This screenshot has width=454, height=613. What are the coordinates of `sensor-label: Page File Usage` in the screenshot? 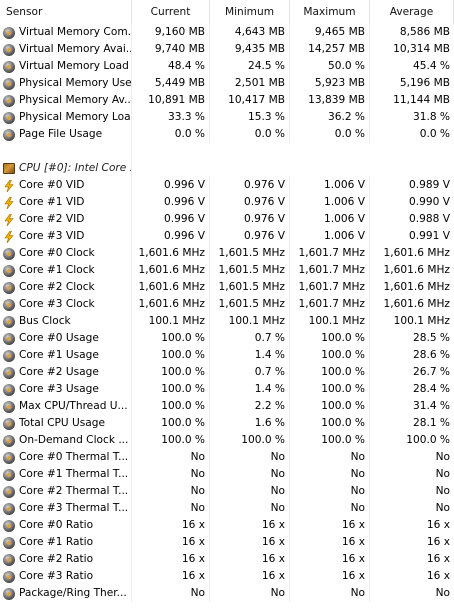 It's located at (61, 134).